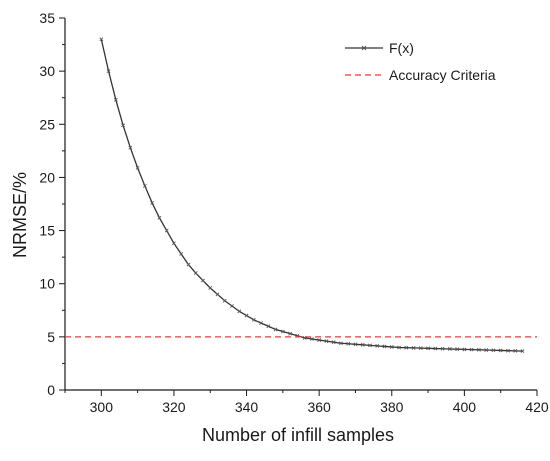  Describe the element at coordinates (47, 284) in the screenshot. I see `y-tick-label: 10` at that location.